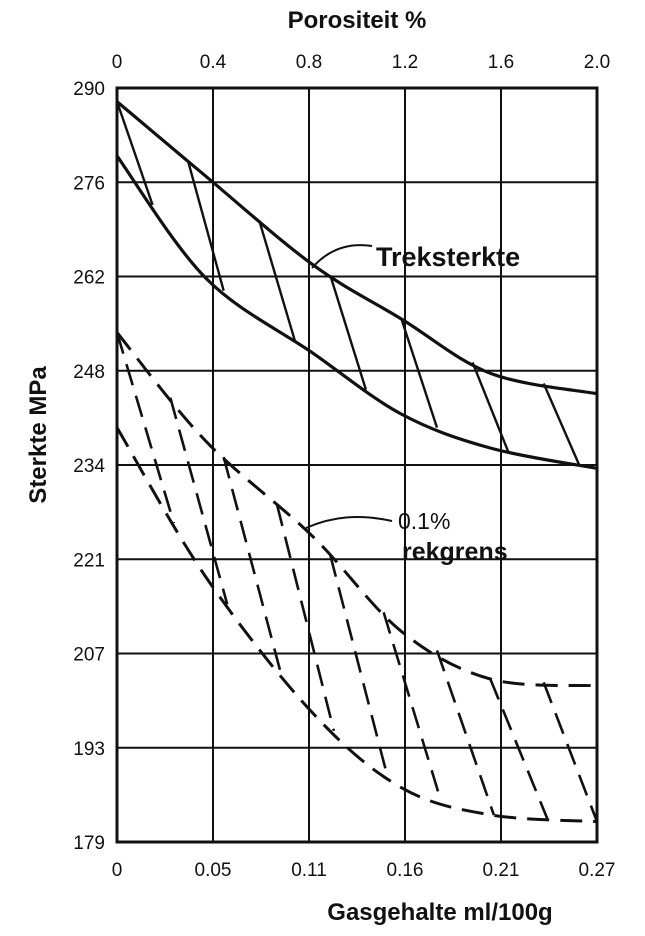 The image size is (645, 936). I want to click on top-tick-label: 1.6, so click(501, 62).